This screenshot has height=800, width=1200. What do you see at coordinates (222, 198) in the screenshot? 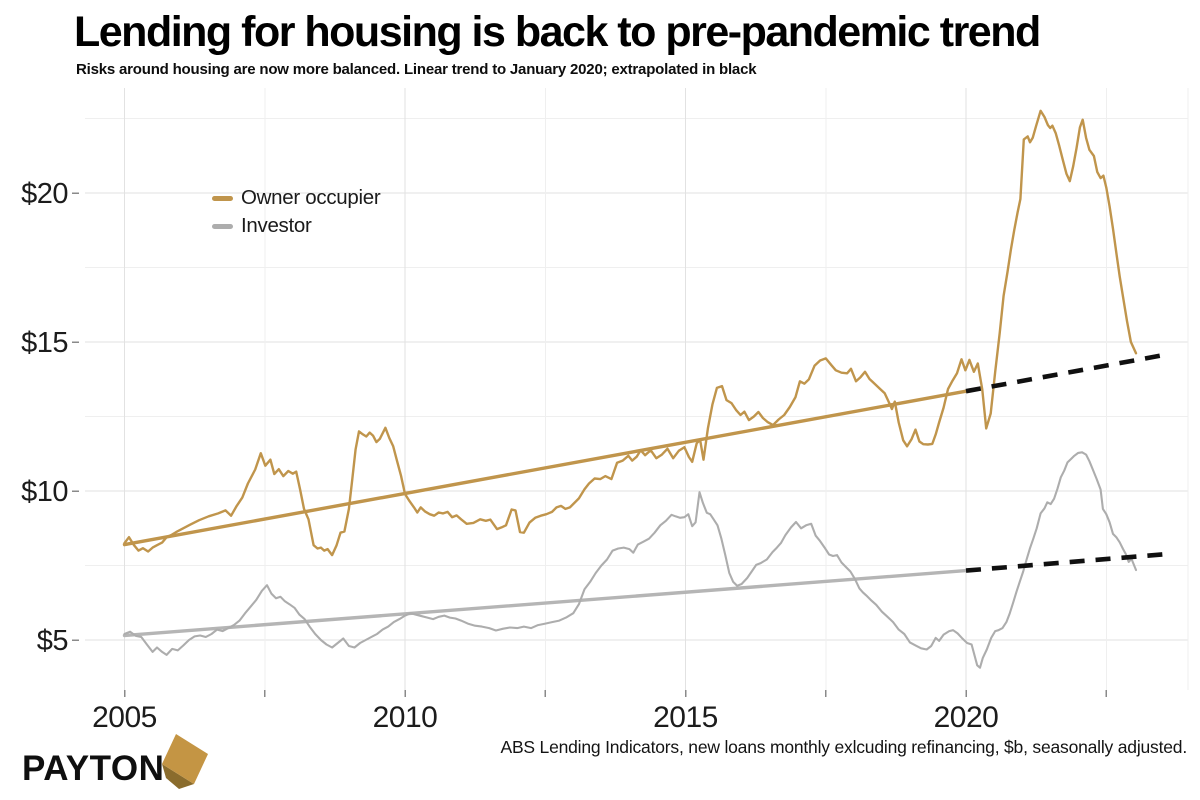
I see `owner-occupier-swatch-icon` at bounding box center [222, 198].